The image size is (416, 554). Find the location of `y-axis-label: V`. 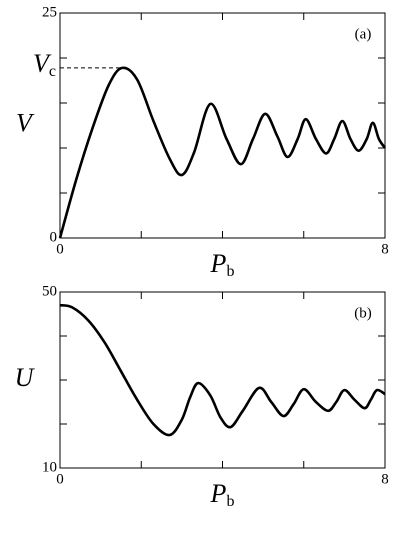

y-axis-label: V is located at coordinates (25, 122).